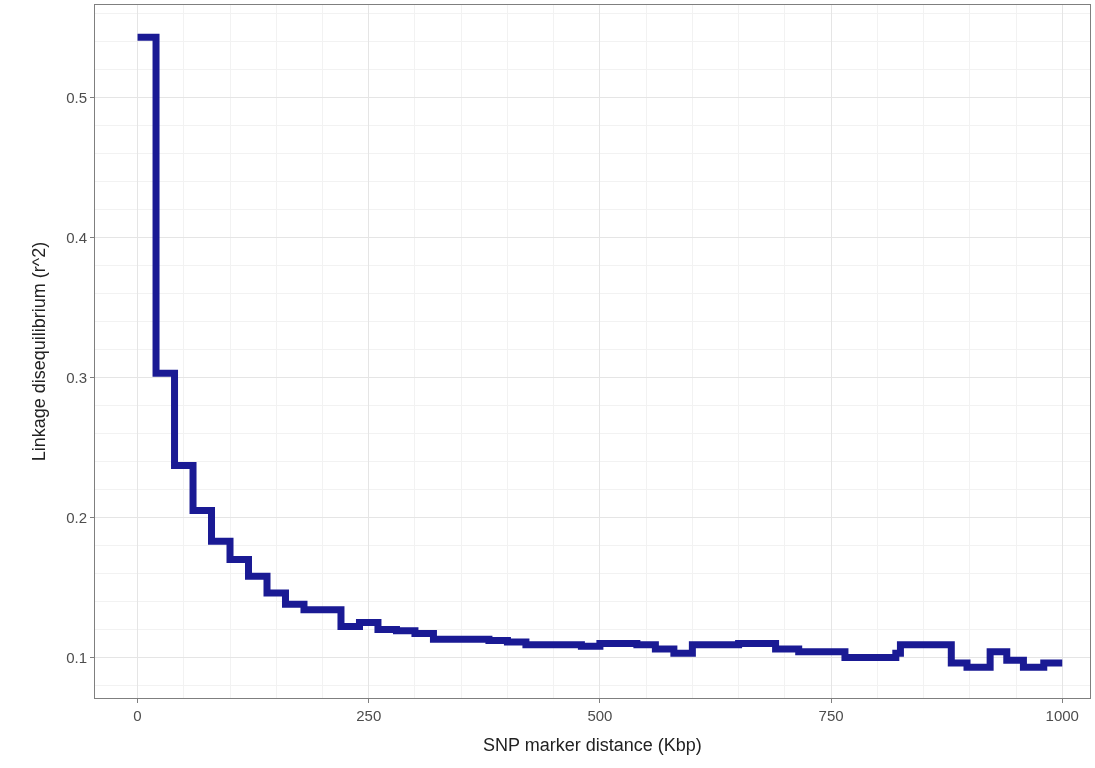 This screenshot has height=768, width=1095. I want to click on y-tick-label: 0.2, so click(76, 517).